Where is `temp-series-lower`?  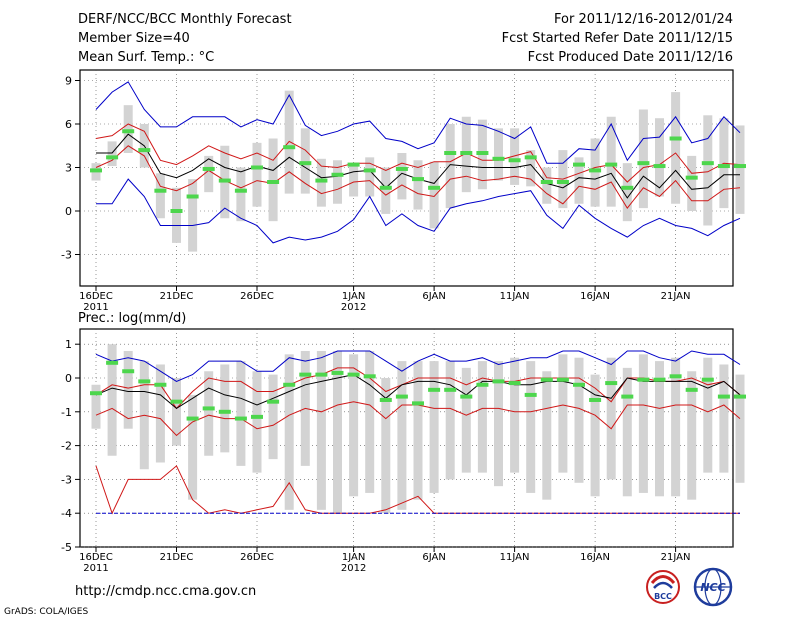
temp-series-lower is located at coordinates (418, 177).